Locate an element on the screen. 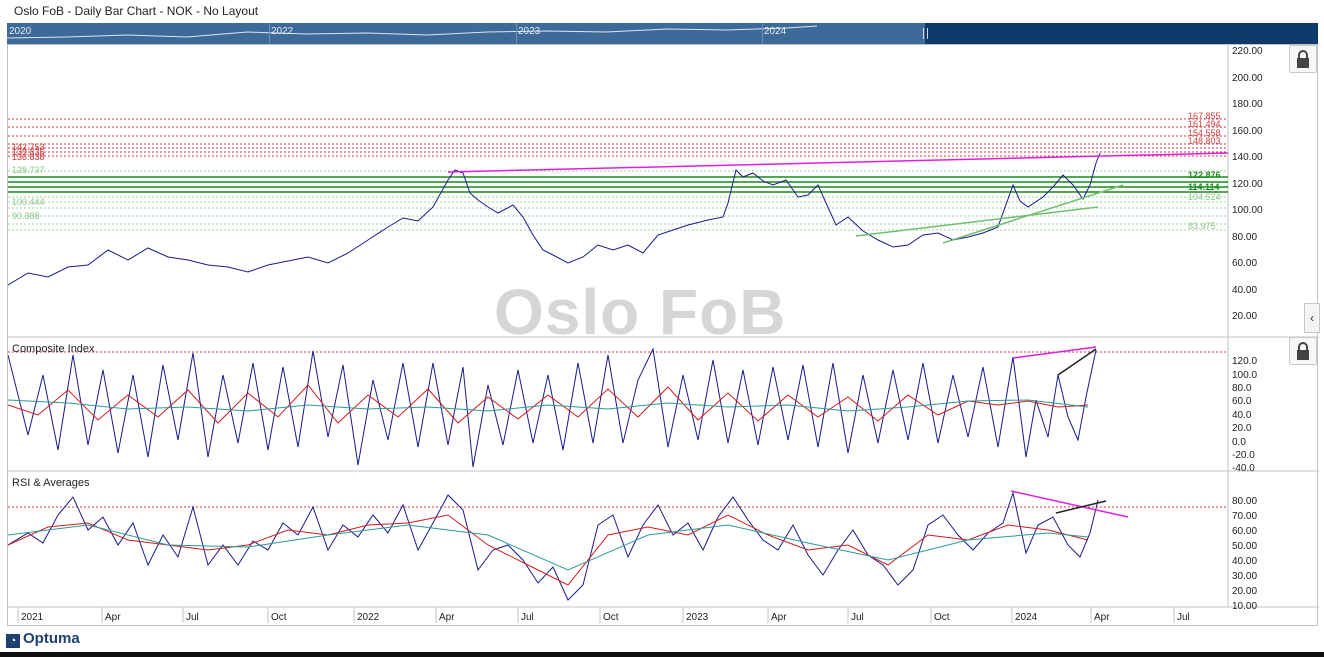  level-label: 114.114 is located at coordinates (1204, 187).